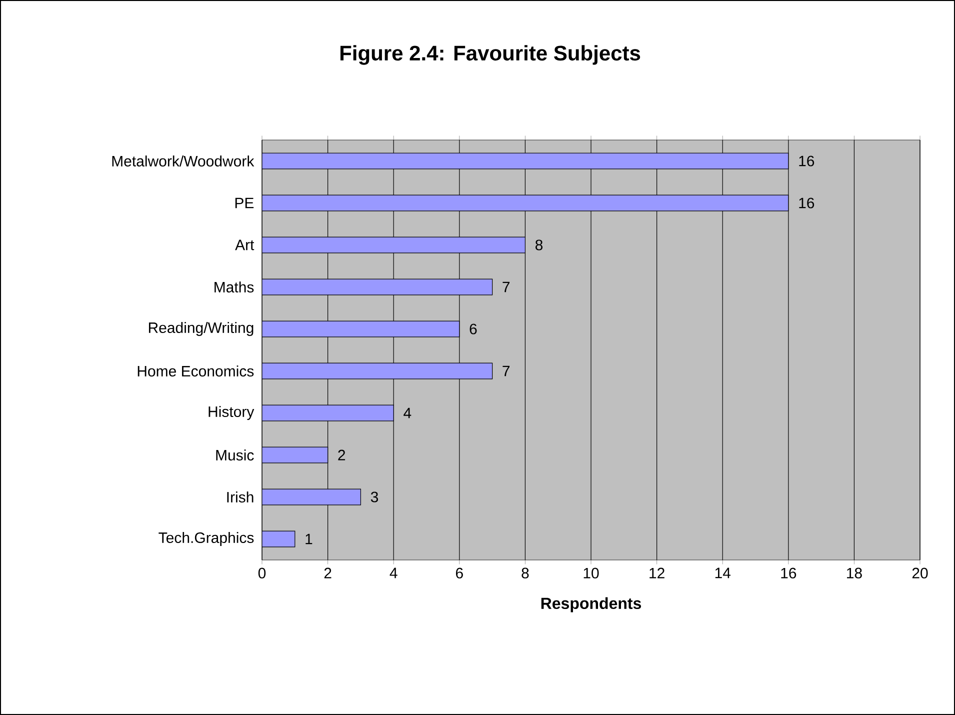 This screenshot has height=715, width=955. Describe the element at coordinates (657, 573) in the screenshot. I see `x-tick-label: 12` at that location.